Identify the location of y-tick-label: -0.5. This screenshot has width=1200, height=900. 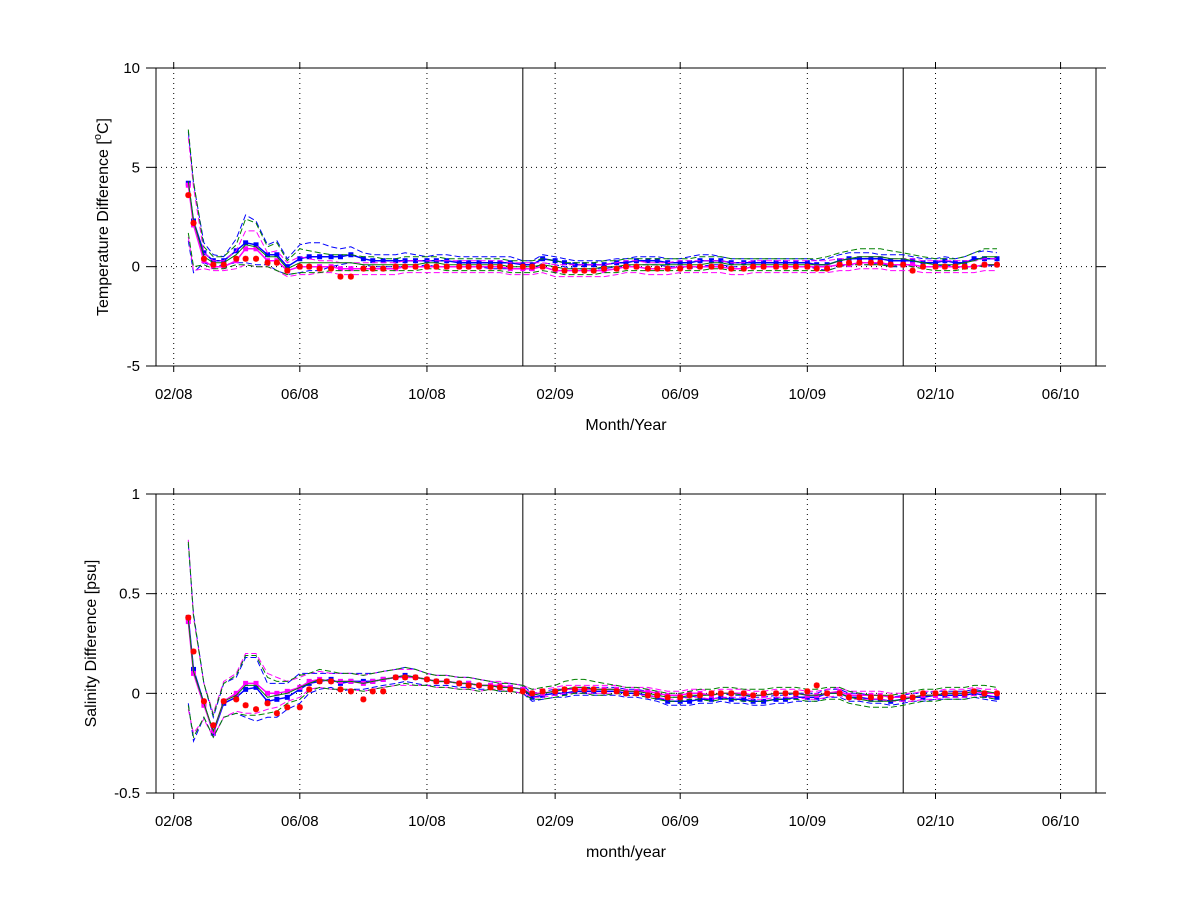
(127, 793).